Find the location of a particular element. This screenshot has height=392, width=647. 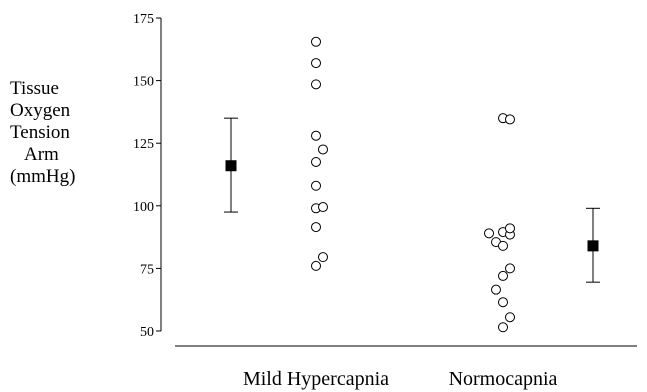

y-tick-label: 125 is located at coordinates (143, 144).